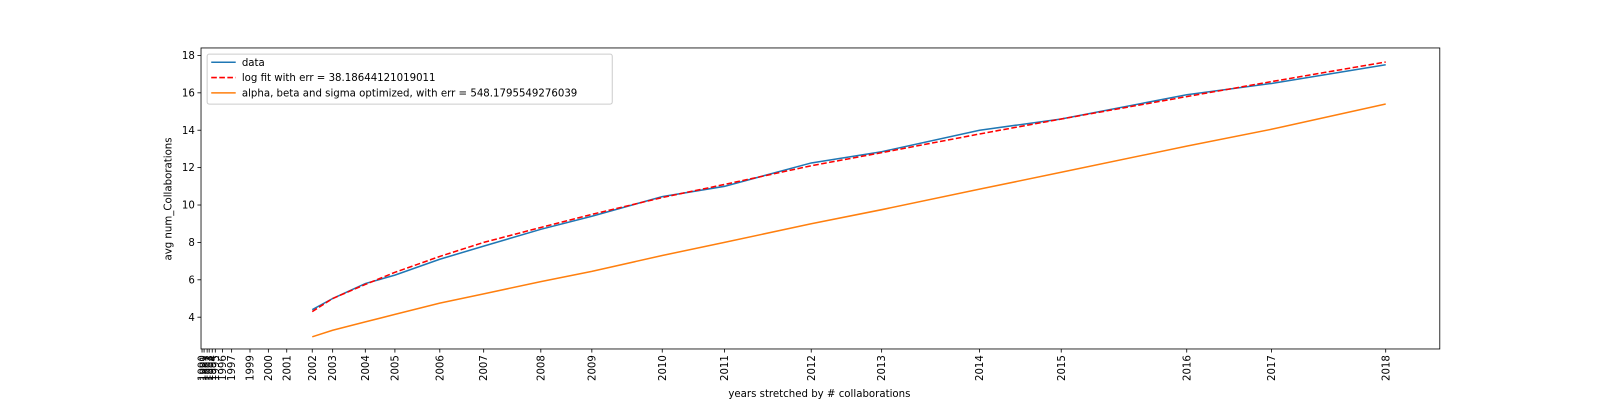 The width and height of the screenshot is (1600, 404). I want to click on x-tick-label: 1996, so click(223, 368).